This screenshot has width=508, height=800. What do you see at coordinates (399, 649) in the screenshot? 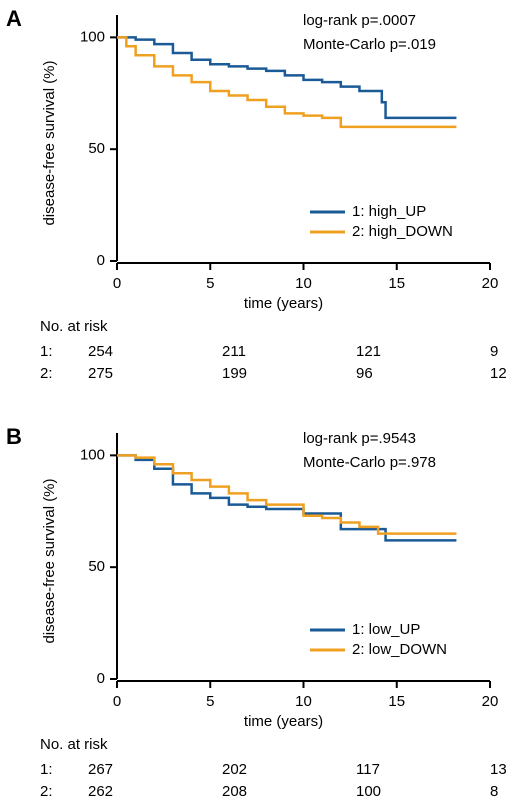
I see `legend-label: 2: low_DOWN` at bounding box center [399, 649].